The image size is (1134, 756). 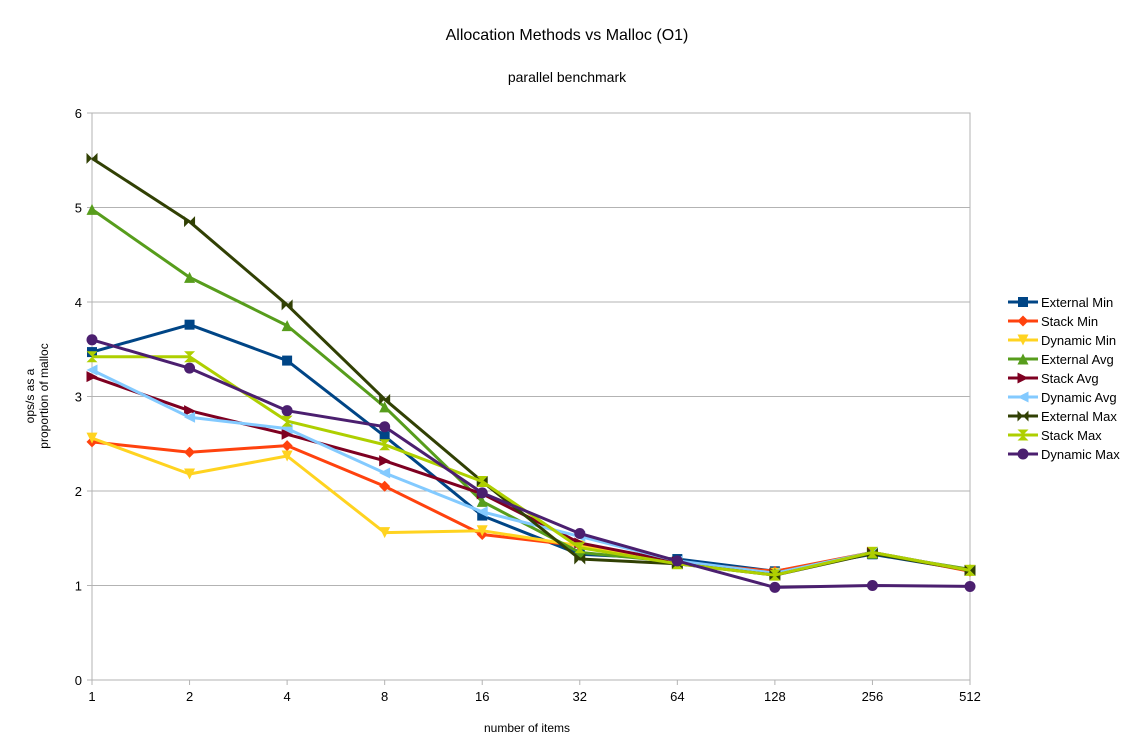 I want to click on chart-title: Allocation Methods vs Malloc (O1), so click(x=567, y=35).